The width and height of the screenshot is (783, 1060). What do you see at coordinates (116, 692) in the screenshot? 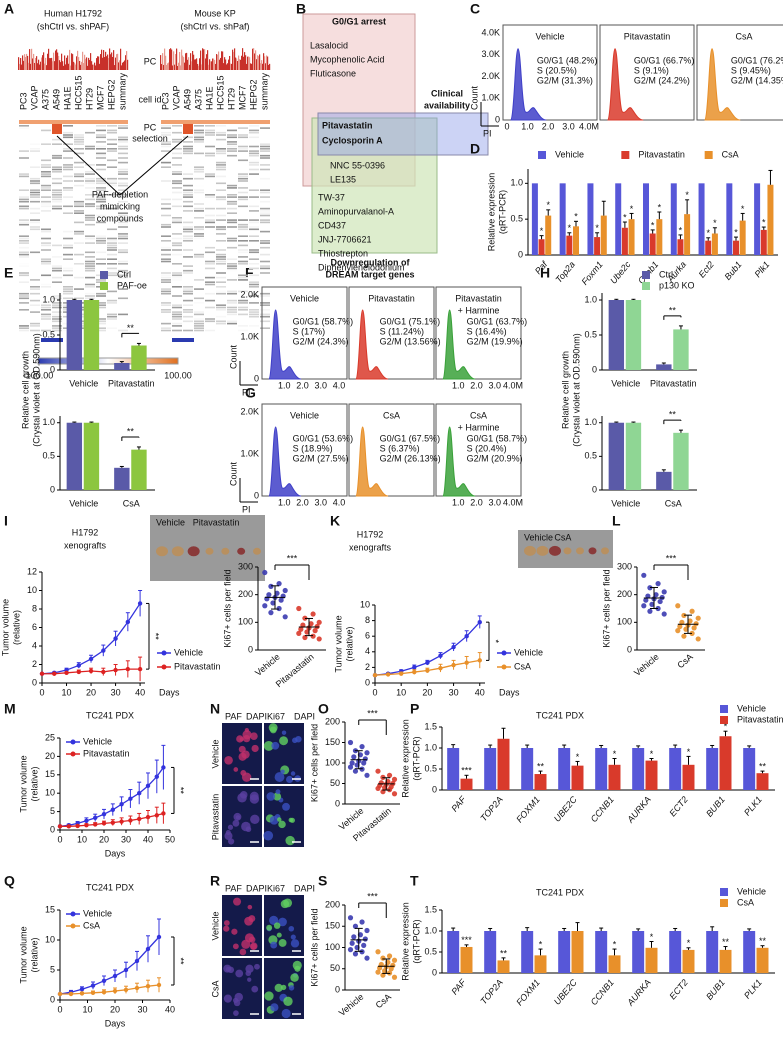
I see `x-tick-label: 30` at bounding box center [116, 692].